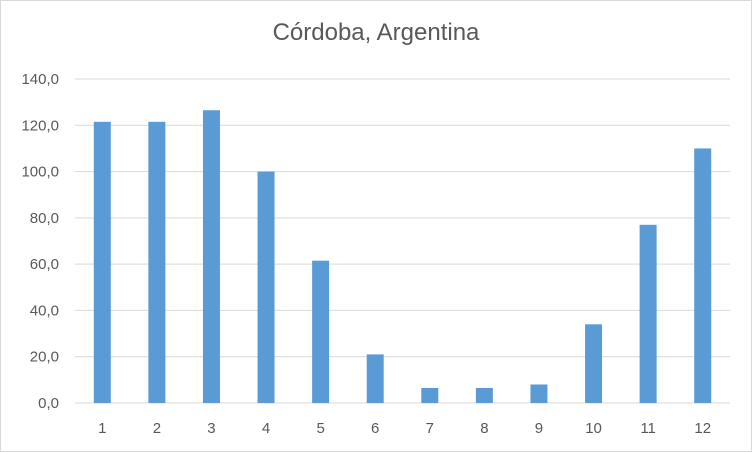 The image size is (752, 452). What do you see at coordinates (44, 310) in the screenshot?
I see `y-tick-label: 40,0` at bounding box center [44, 310].